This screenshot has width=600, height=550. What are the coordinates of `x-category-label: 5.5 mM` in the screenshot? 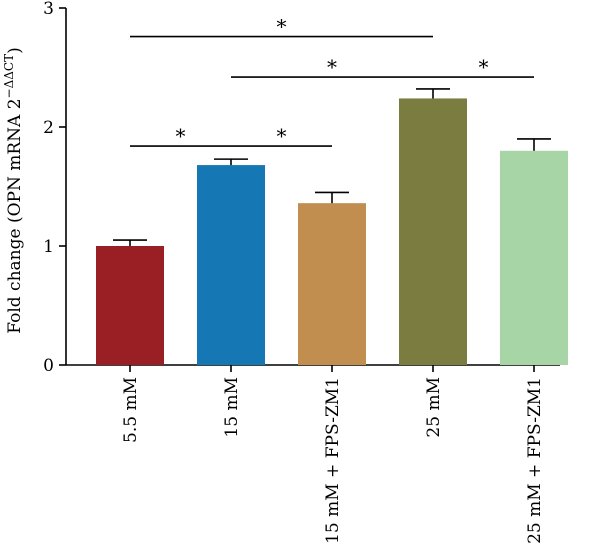 It's located at (131, 410).